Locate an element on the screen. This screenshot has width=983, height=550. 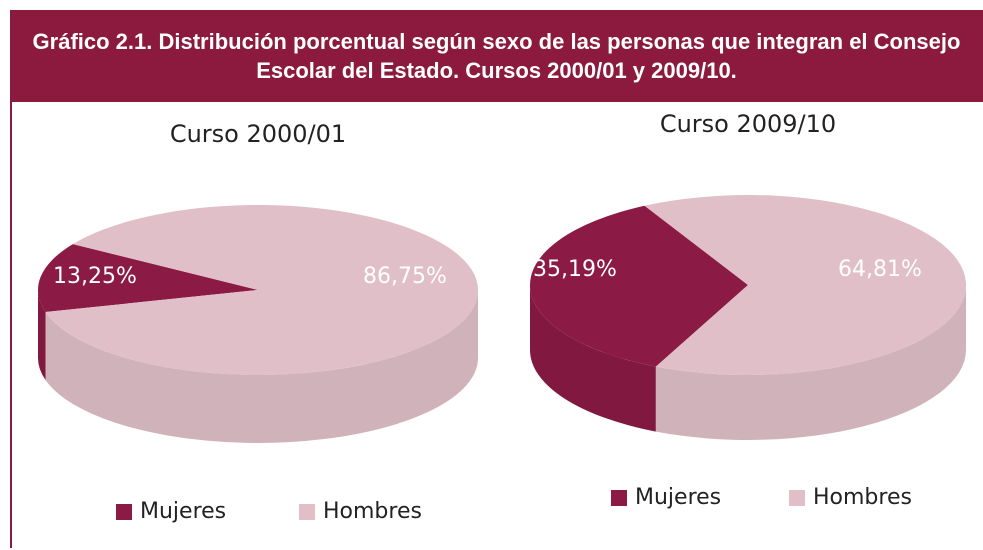
data-label: 64,81% is located at coordinates (880, 269).